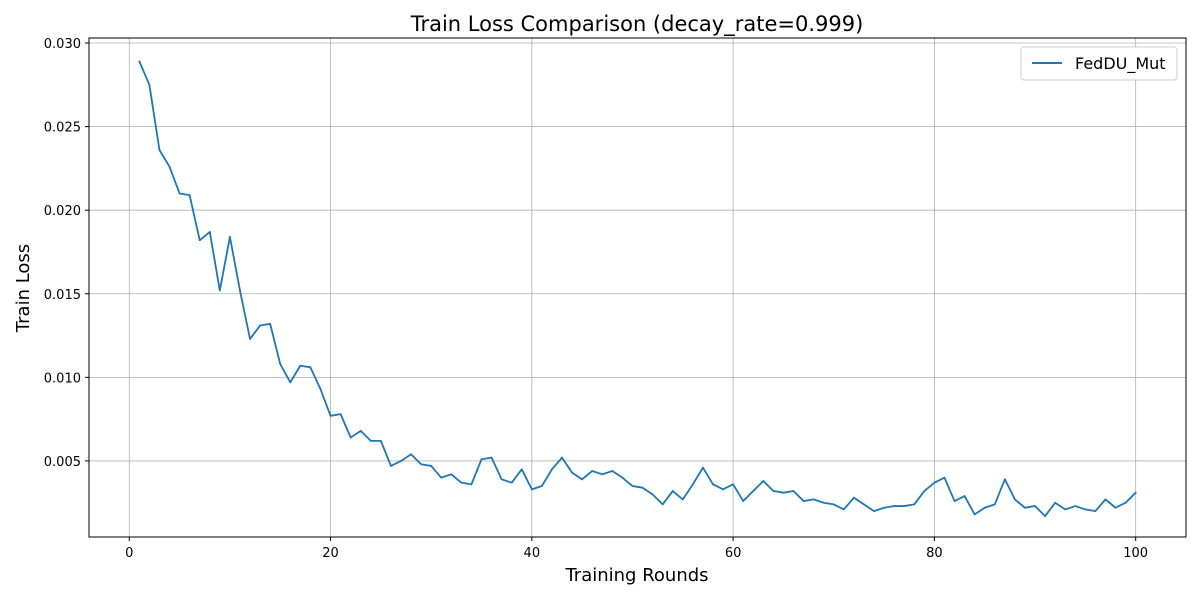  I want to click on y-axis-label: Train Loss, so click(23, 288).